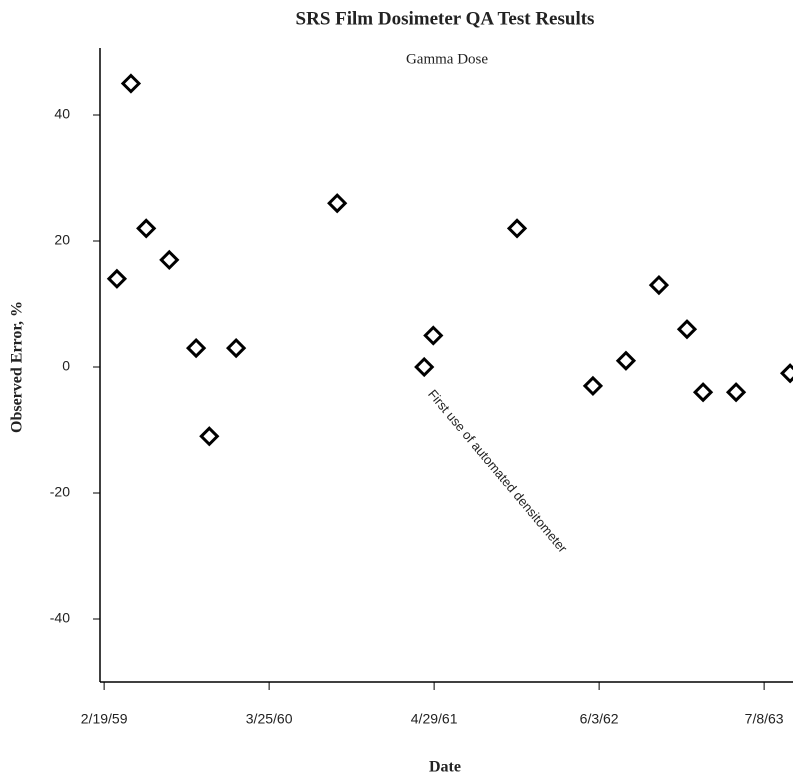  What do you see at coordinates (62, 114) in the screenshot?
I see `y-tick-label: 40` at bounding box center [62, 114].